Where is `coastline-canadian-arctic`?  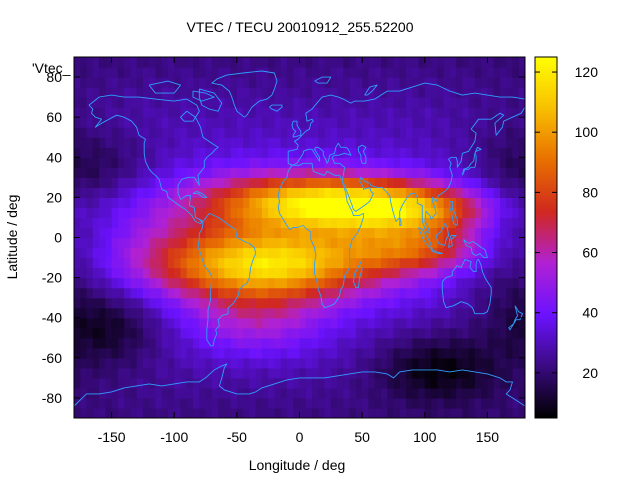
coastline-canadian-arctic is located at coordinates (164, 87).